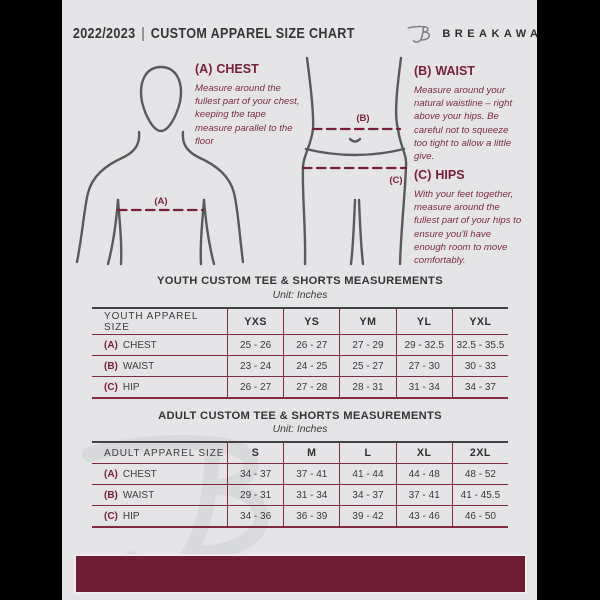 The image size is (600, 600). What do you see at coordinates (423, 366) in the screenshot?
I see `value-cell: 27 - 30` at bounding box center [423, 366].